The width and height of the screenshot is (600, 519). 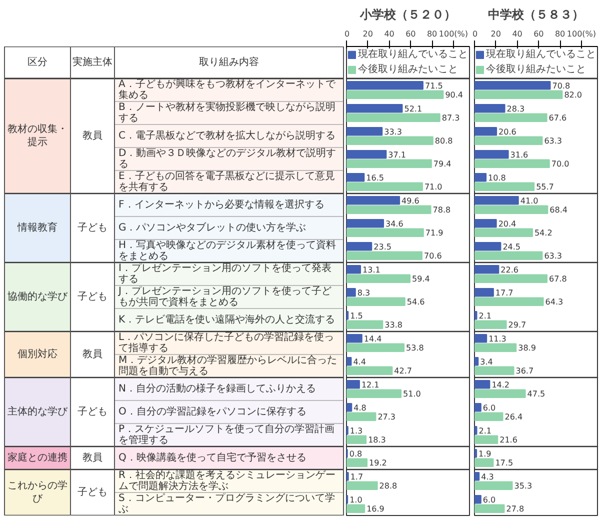 I want to click on data-label: 18.3, so click(x=377, y=440).